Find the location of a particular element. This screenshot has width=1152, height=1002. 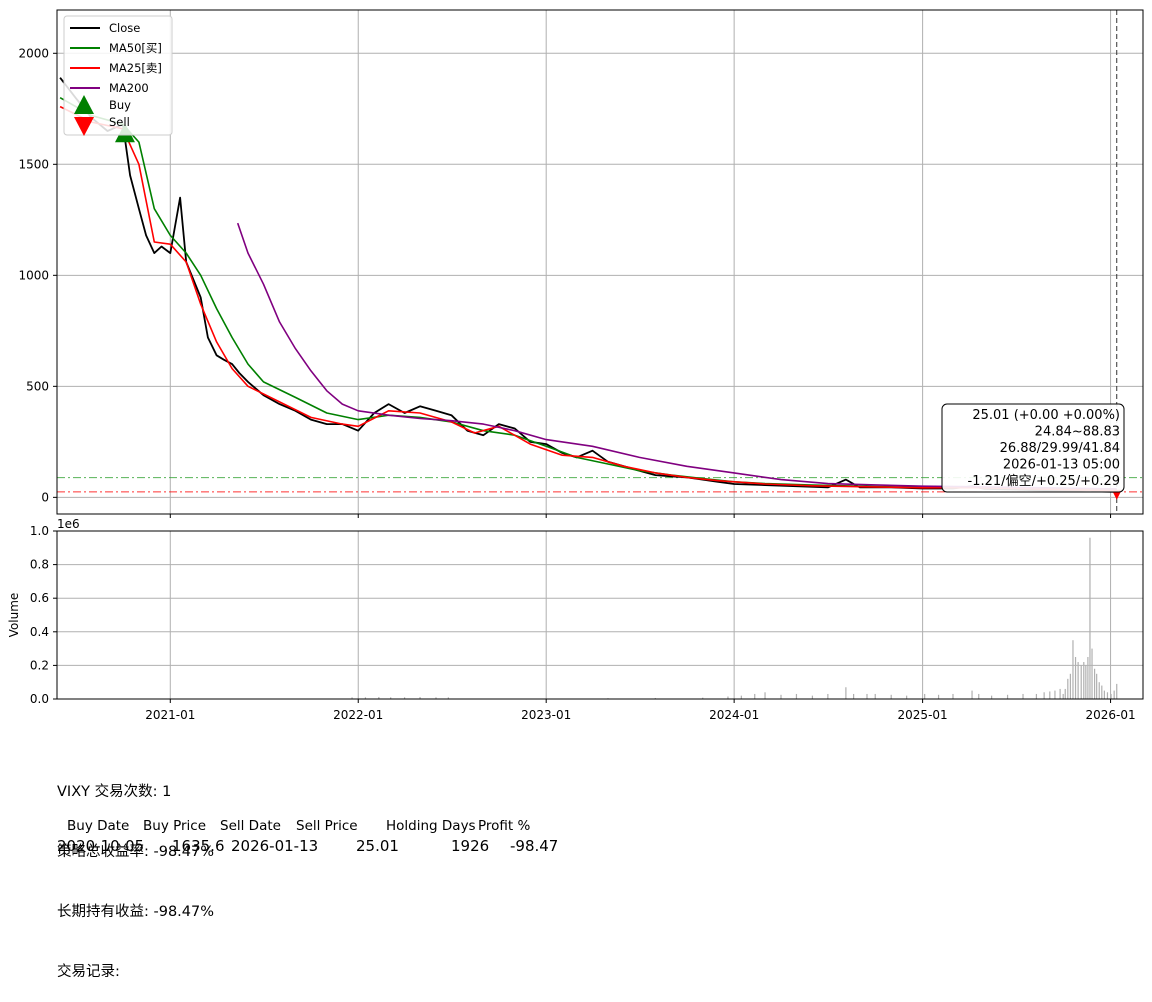

buy-hold-return-text: 长期持有收益: -98.47% is located at coordinates (136, 912).